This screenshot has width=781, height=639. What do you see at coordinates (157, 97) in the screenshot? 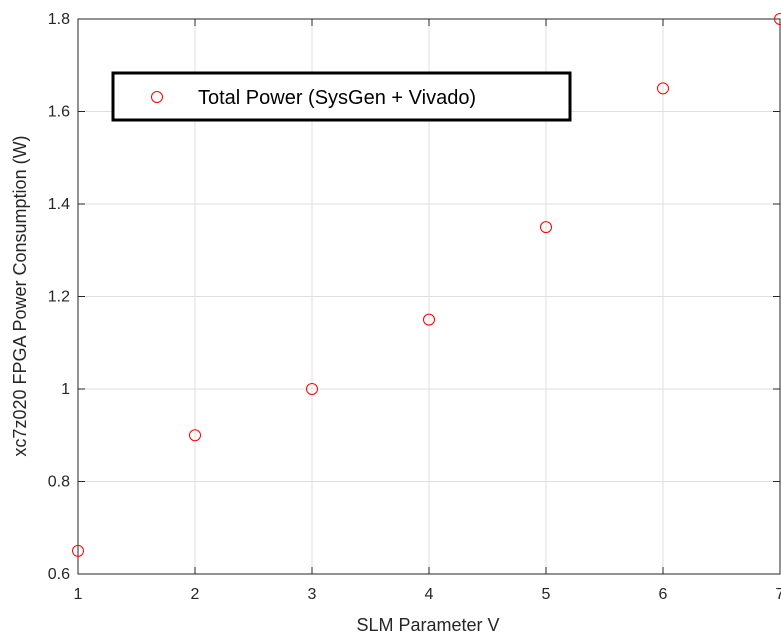
I see `legend-marker` at bounding box center [157, 97].